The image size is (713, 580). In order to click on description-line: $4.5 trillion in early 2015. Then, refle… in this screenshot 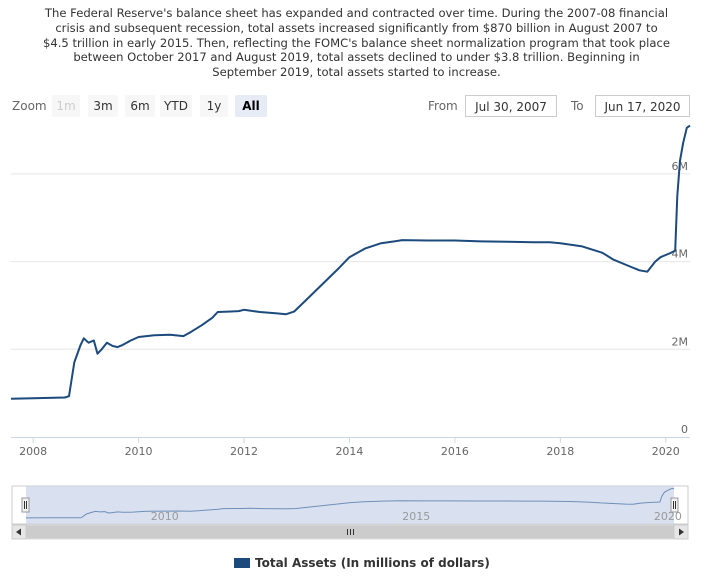, I will do `click(356, 42)`.